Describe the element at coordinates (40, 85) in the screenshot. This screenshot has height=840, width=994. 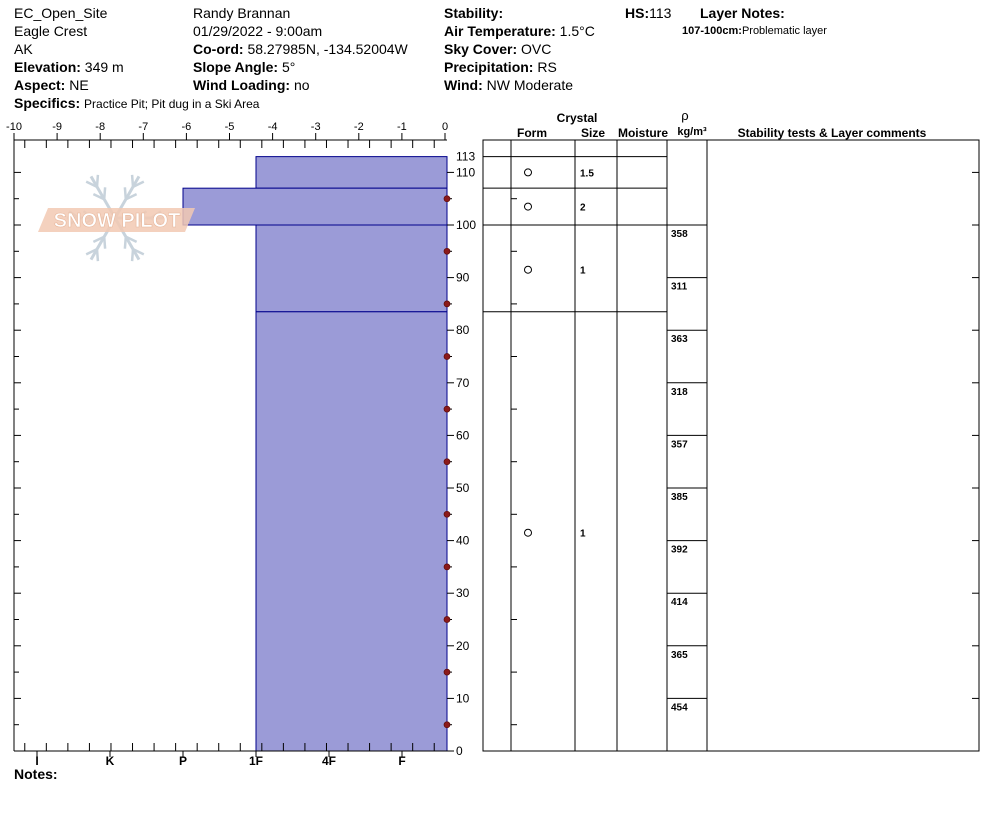
I see `aspect-label: Aspect:` at that location.